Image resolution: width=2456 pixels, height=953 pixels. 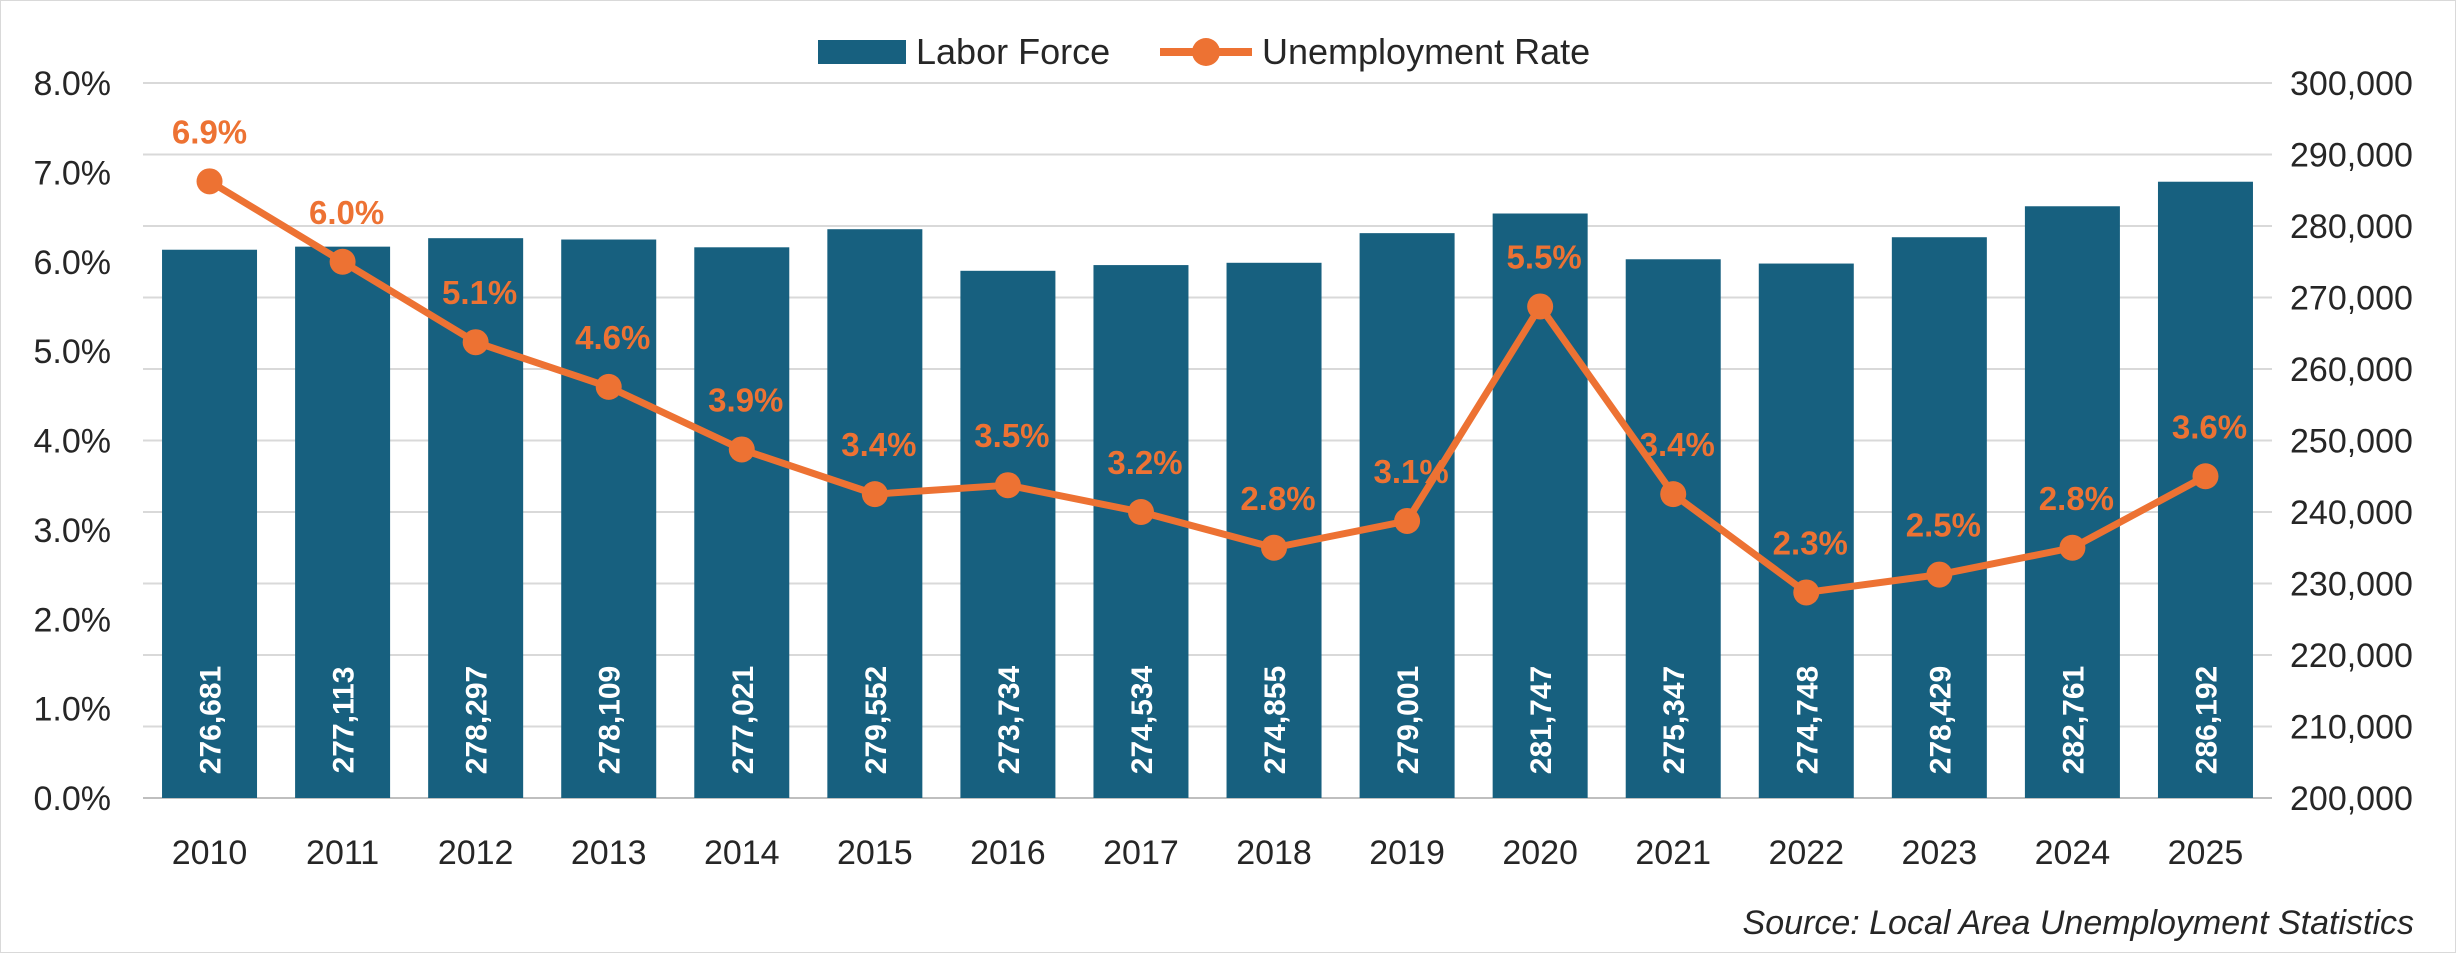 I want to click on bar-labor-force-2010, so click(x=210, y=524).